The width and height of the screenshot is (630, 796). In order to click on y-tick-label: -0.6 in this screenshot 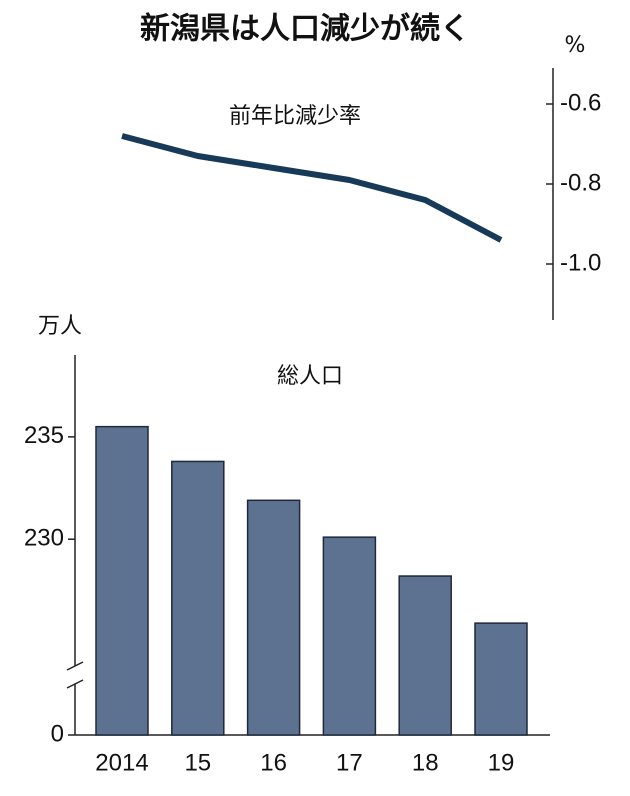, I will do `click(580, 102)`.